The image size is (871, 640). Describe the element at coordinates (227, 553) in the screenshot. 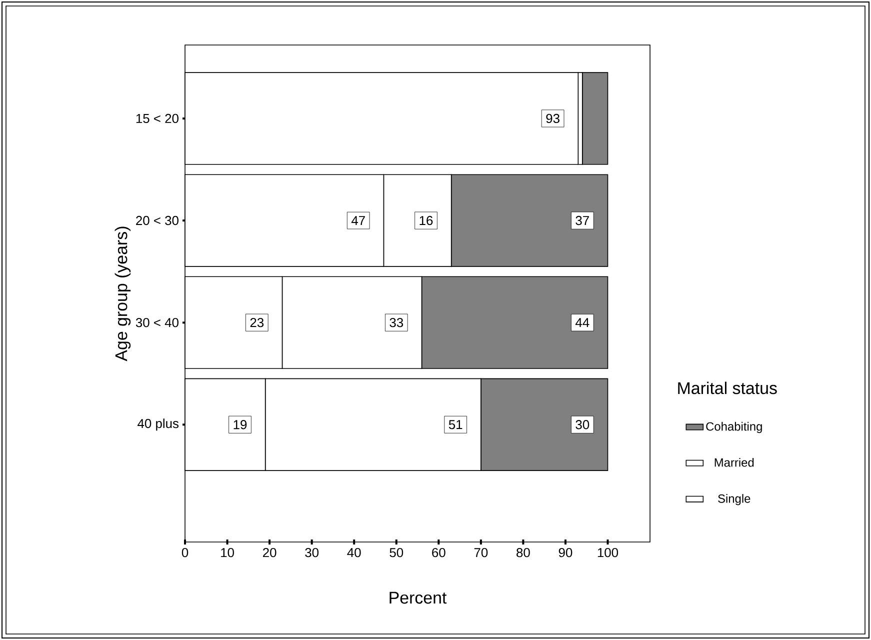

I see `x-tick-label: 10` at that location.